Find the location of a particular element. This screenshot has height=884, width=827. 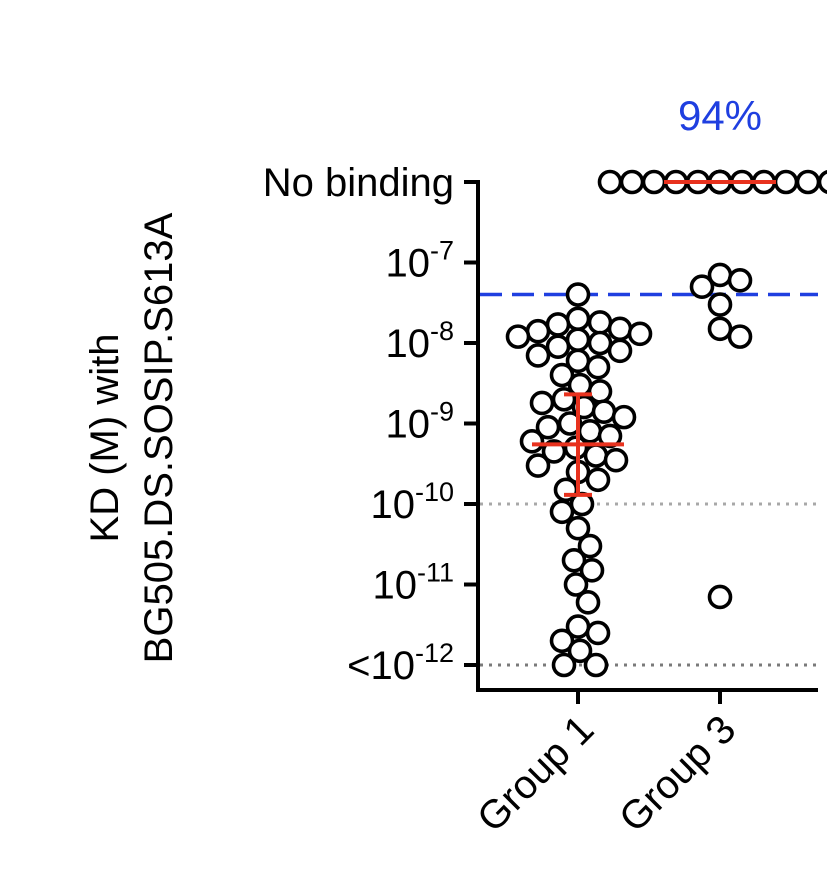

x-tick-label-2: Group 3 is located at coordinates (677, 773).